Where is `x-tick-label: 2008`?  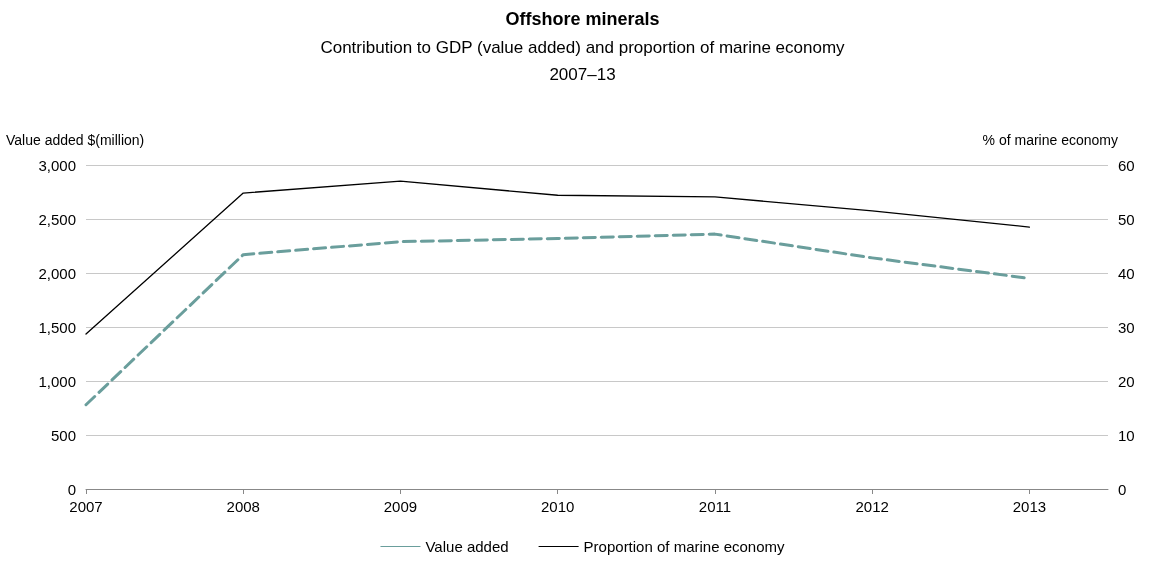
x-tick-label: 2008 is located at coordinates (243, 506).